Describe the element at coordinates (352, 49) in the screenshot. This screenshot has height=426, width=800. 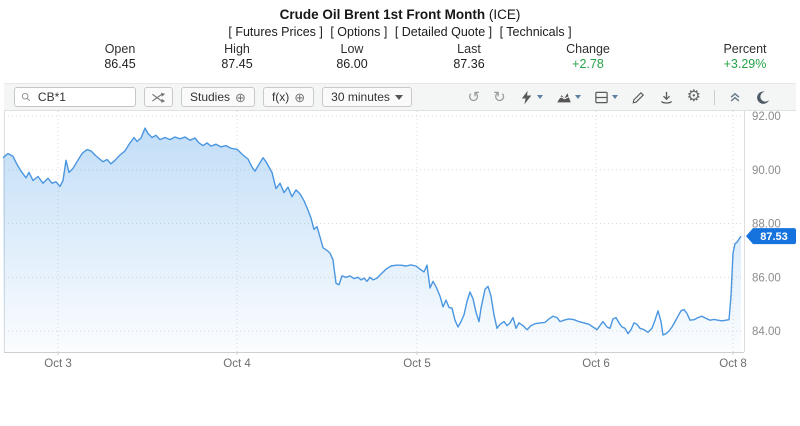
I see `stat-low-label: Low` at that location.